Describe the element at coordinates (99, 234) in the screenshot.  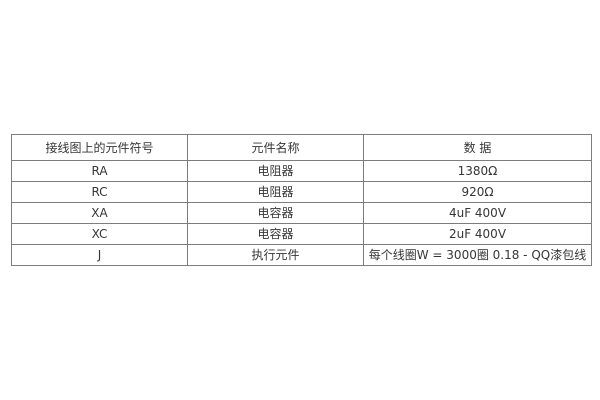
I see `cell-symbol: XC` at that location.